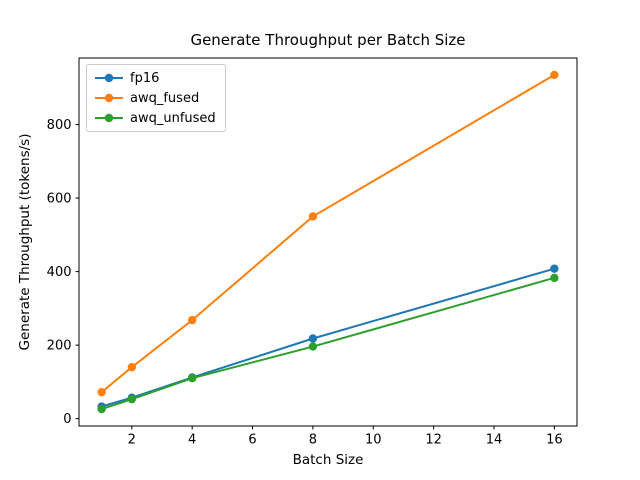 Image resolution: width=640 pixels, height=480 pixels. What do you see at coordinates (373, 440) in the screenshot?
I see `x-tick-label: 10` at bounding box center [373, 440].